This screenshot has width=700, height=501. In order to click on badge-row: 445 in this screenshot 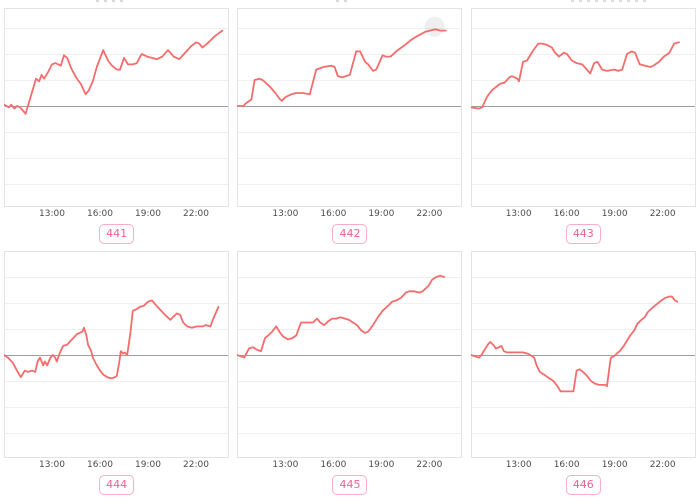, I will do `click(349, 485)`.